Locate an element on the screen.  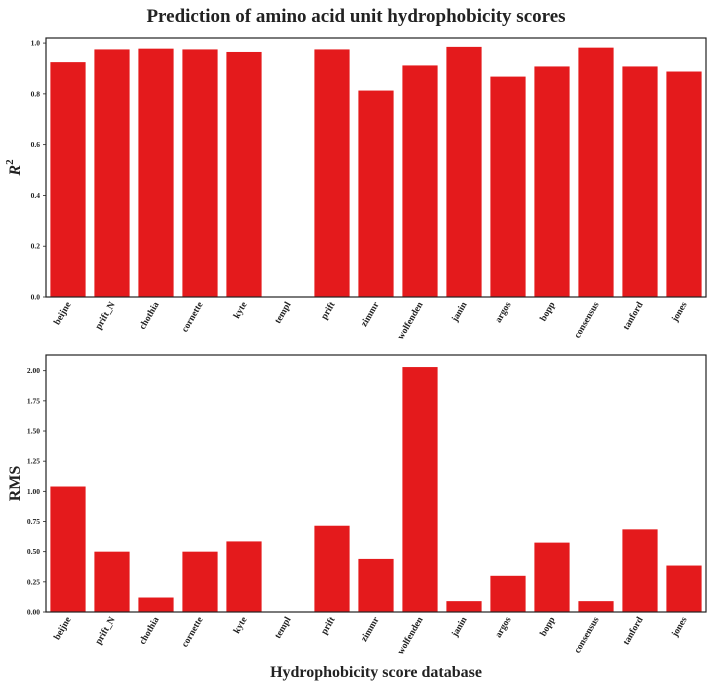
y-tick-label: 0.0 is located at coordinates (36, 297).